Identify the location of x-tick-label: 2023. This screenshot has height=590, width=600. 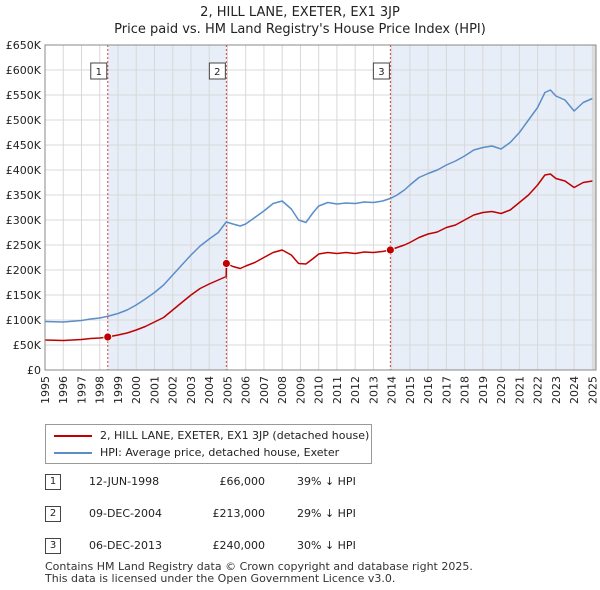
(556, 390).